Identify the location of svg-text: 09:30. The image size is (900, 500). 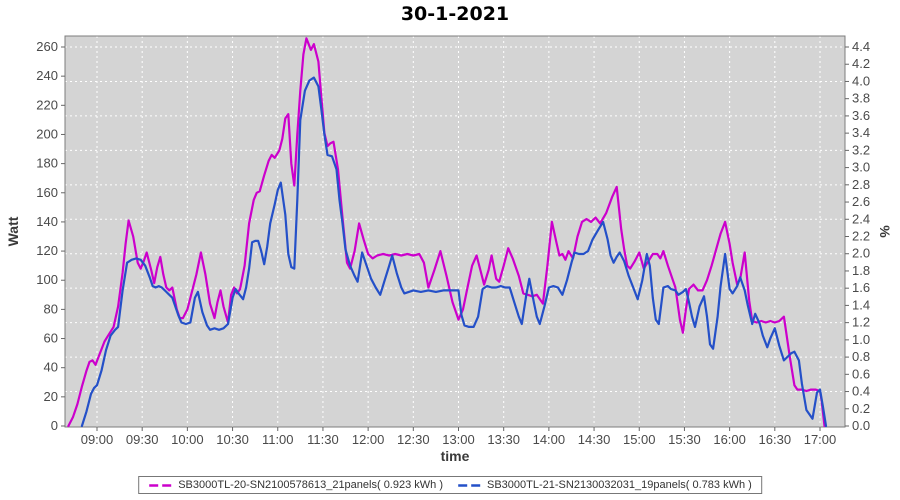
(142, 439).